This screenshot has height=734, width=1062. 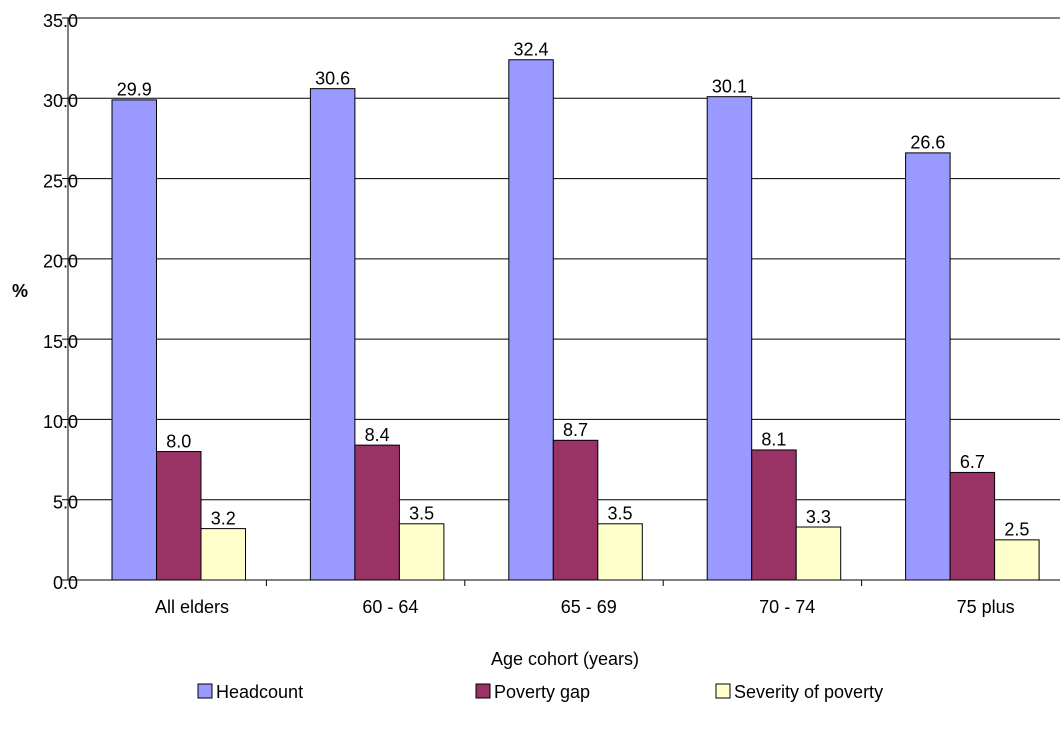 What do you see at coordinates (390, 607) in the screenshot?
I see `x-tick-label: 60 - 64` at bounding box center [390, 607].